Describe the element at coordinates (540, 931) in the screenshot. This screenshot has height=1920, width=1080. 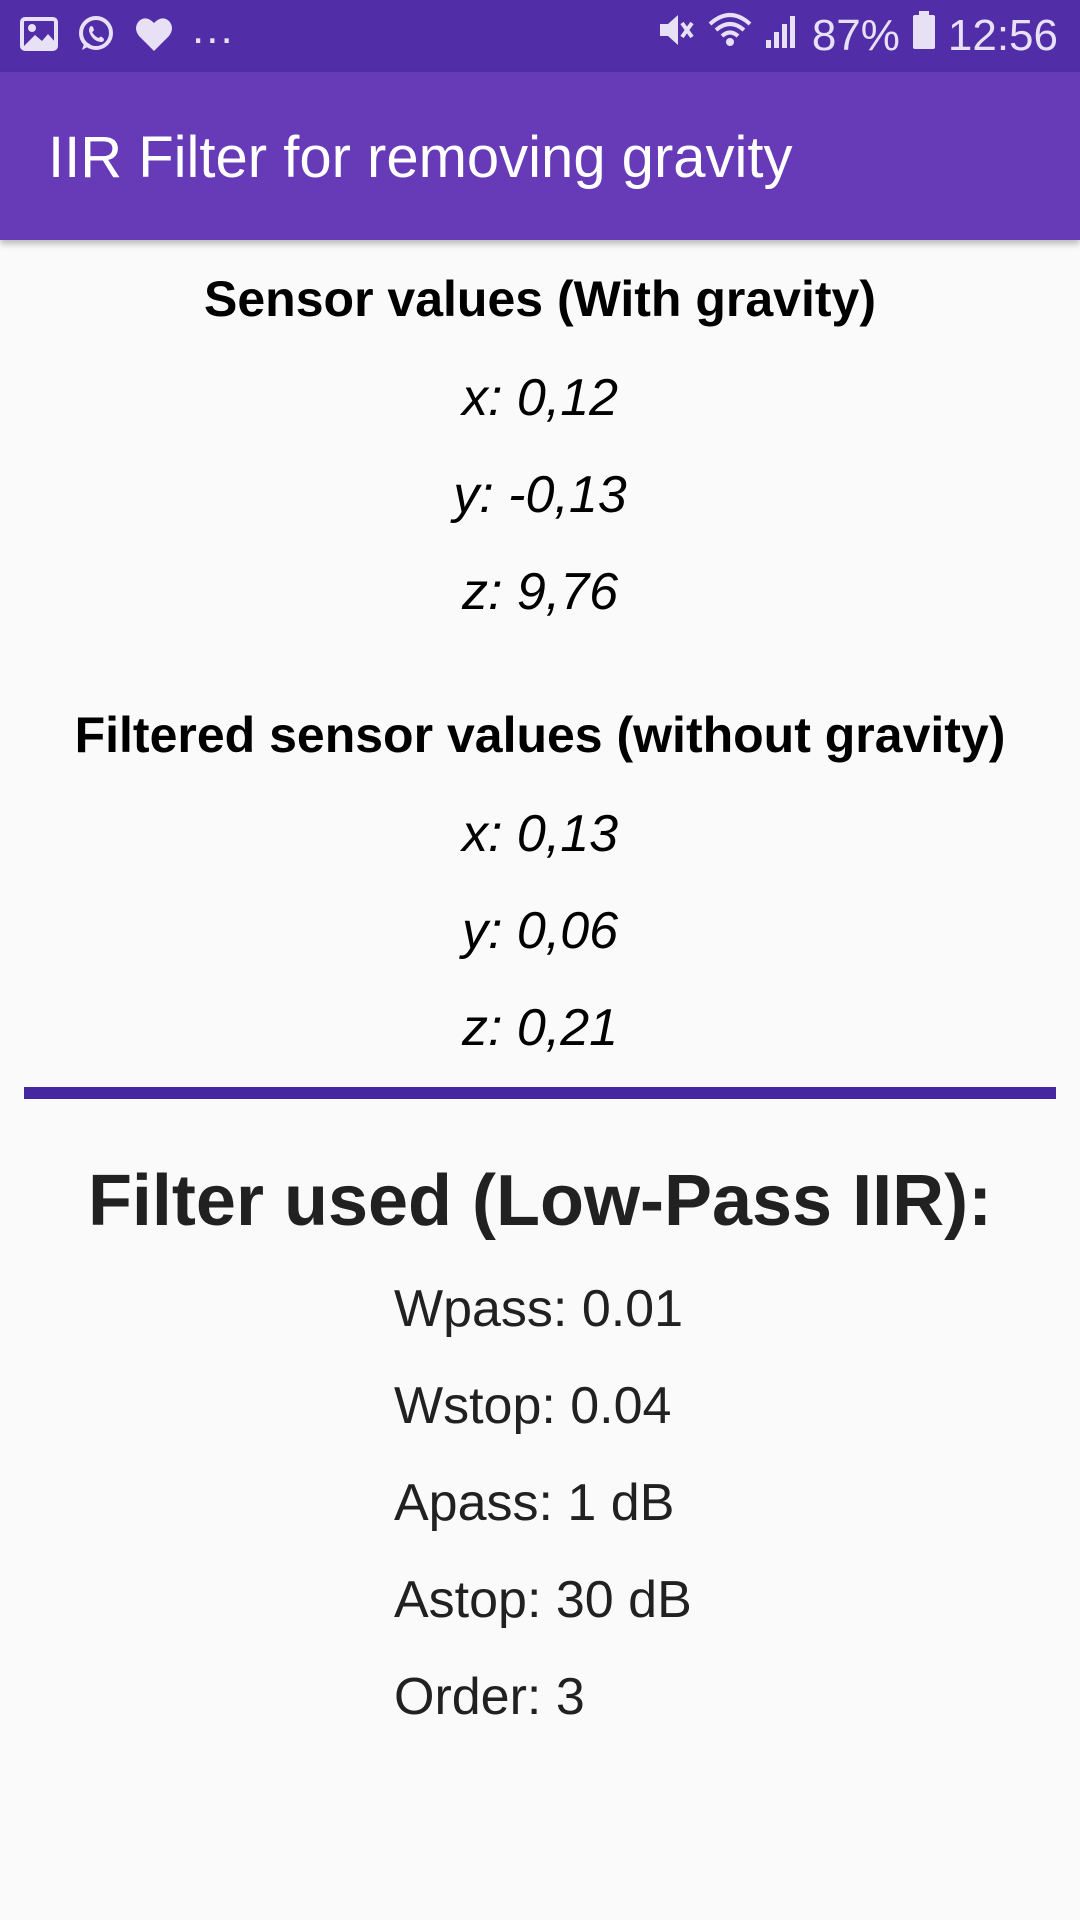
I see `filtered-sensor-y: y: 0,06` at that location.